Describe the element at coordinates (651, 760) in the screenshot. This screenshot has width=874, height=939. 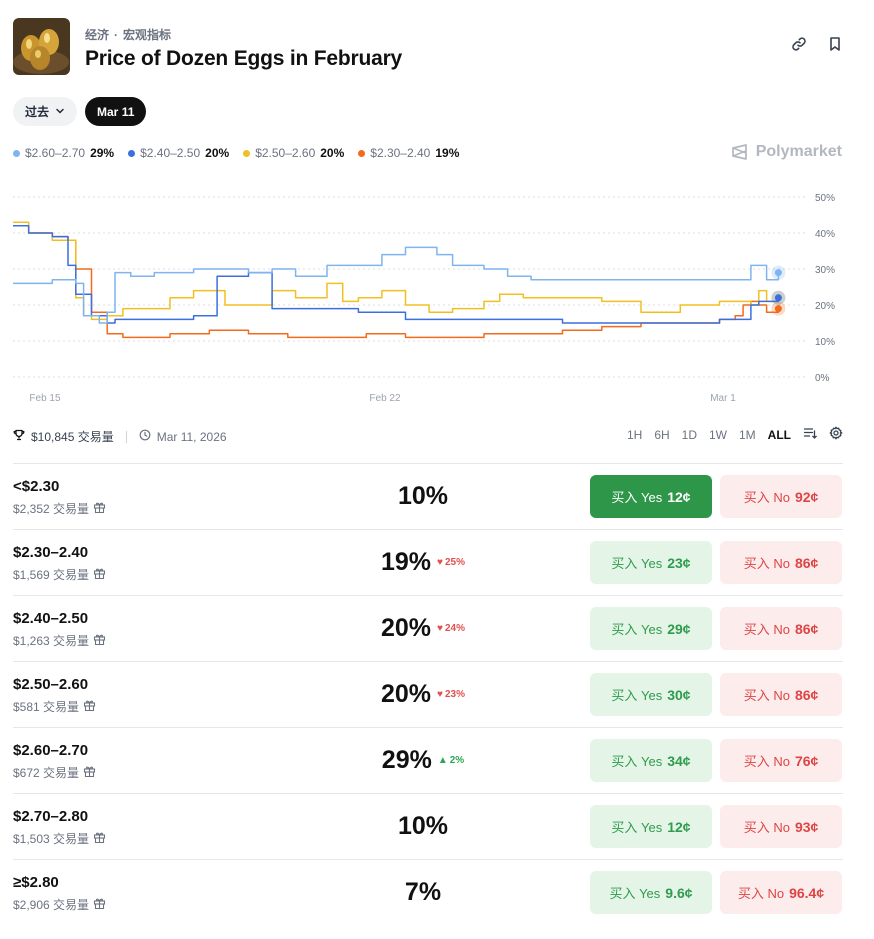
I see `buy-yes-button: 买入 Yes 34¢` at that location.